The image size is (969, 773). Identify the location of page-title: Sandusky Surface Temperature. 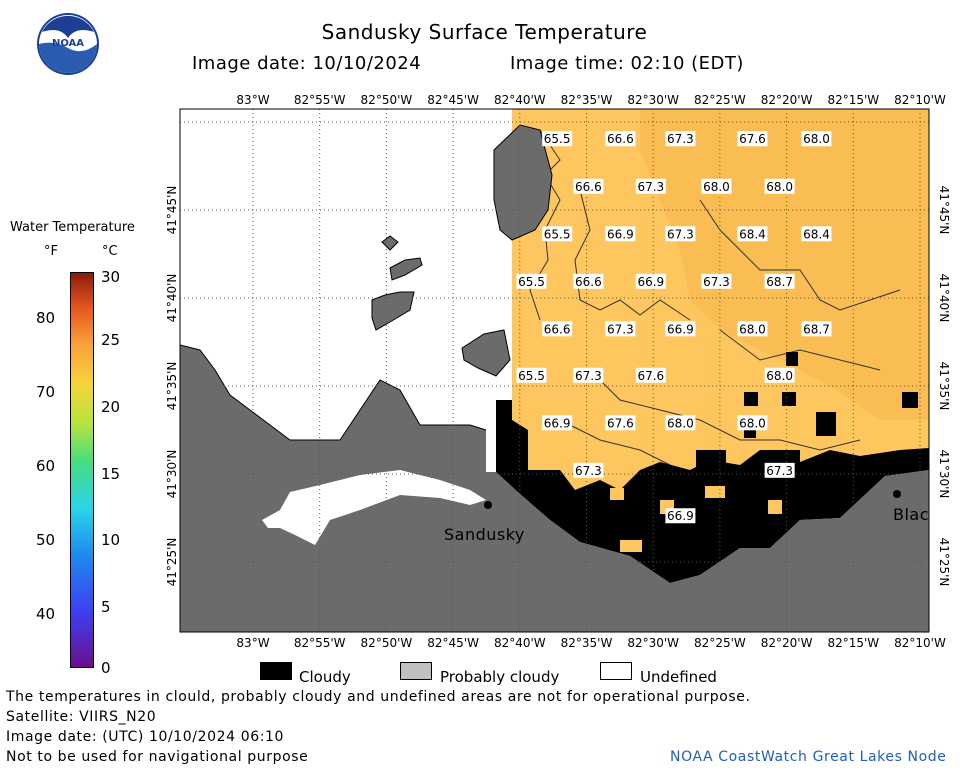
(484, 32).